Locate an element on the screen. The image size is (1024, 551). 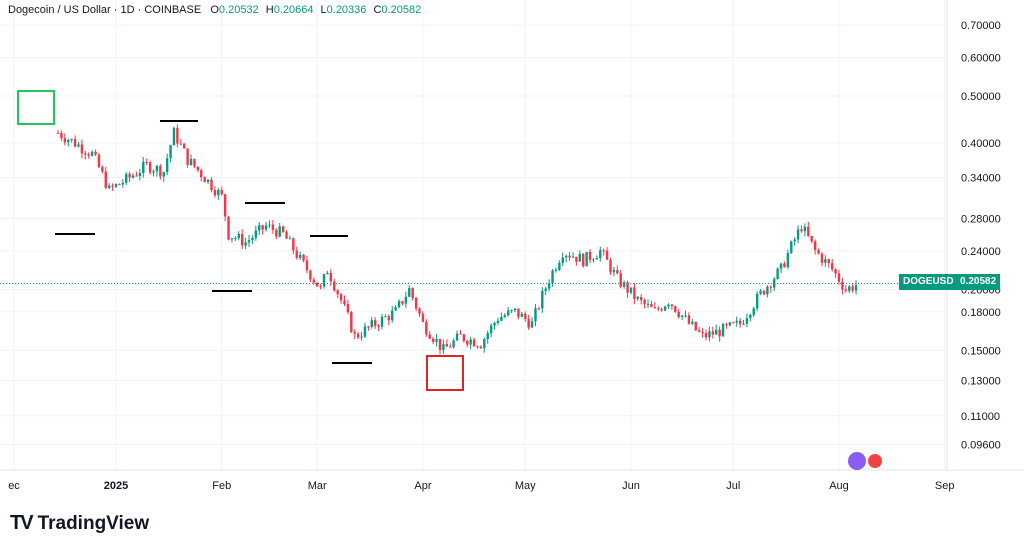
tradingview-logo: TV TradingView is located at coordinates (79, 523).